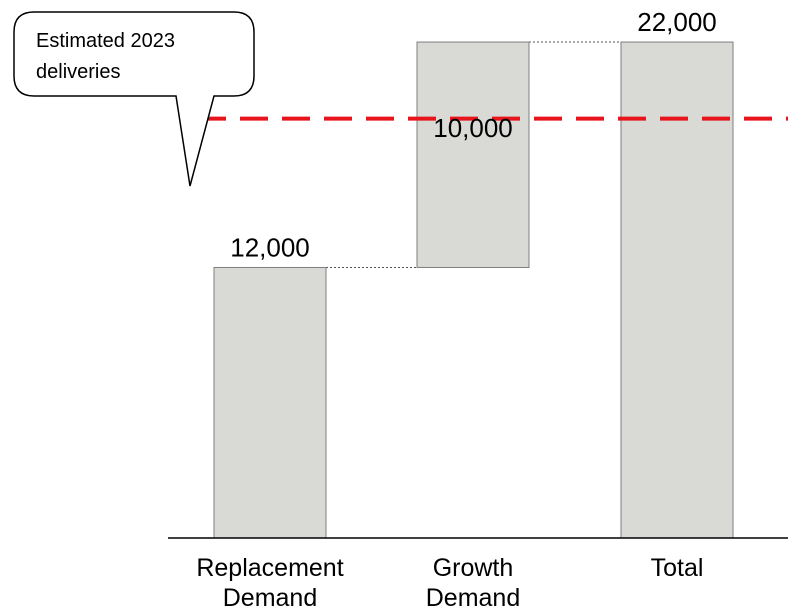 The height and width of the screenshot is (614, 788). What do you see at coordinates (269, 583) in the screenshot?
I see `category-label-replacement-demand: Replacement Demand` at bounding box center [269, 583].